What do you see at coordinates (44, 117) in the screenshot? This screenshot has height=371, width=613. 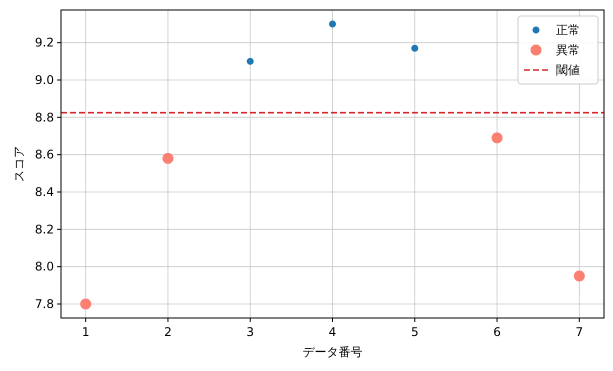 I see `y-tick-label: 8.8` at bounding box center [44, 117].